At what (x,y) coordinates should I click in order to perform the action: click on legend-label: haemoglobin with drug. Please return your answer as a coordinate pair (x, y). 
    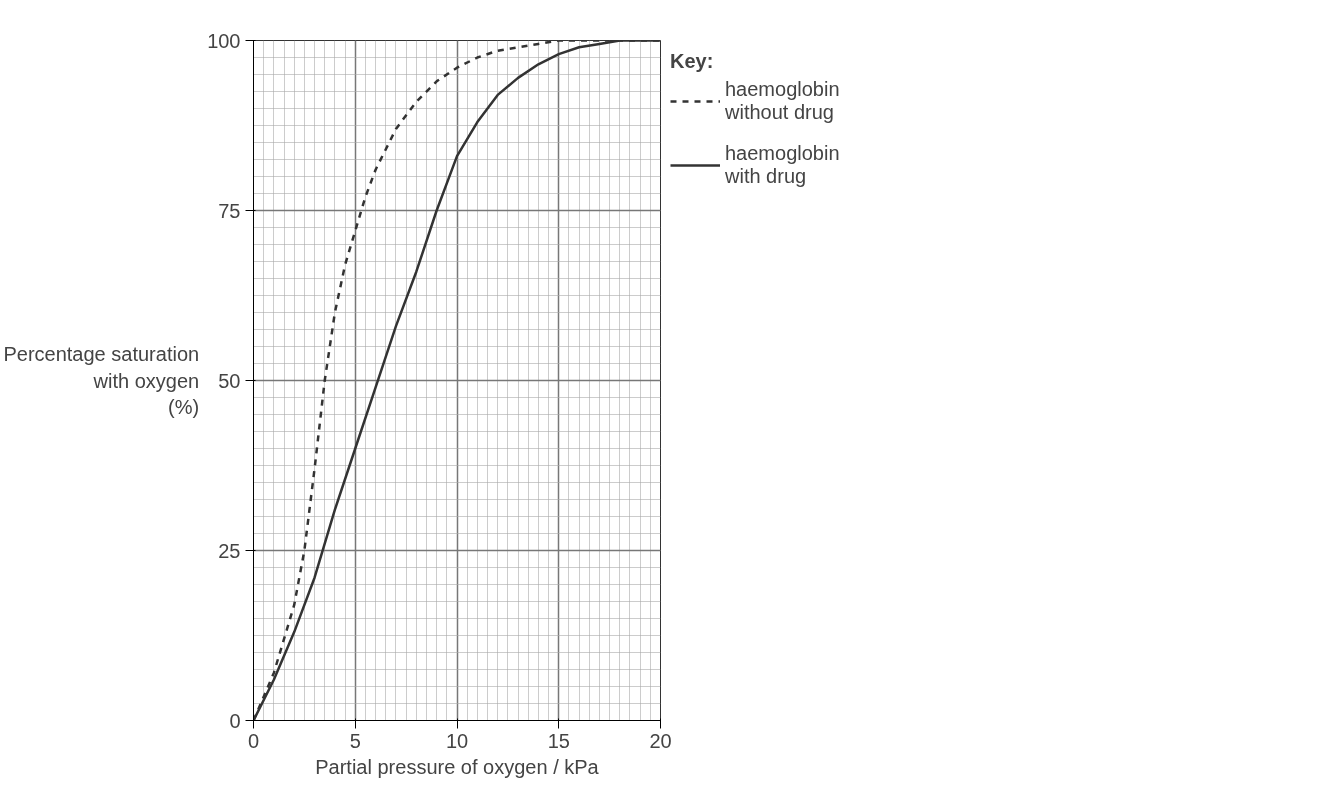
    Looking at the image, I should click on (782, 165).